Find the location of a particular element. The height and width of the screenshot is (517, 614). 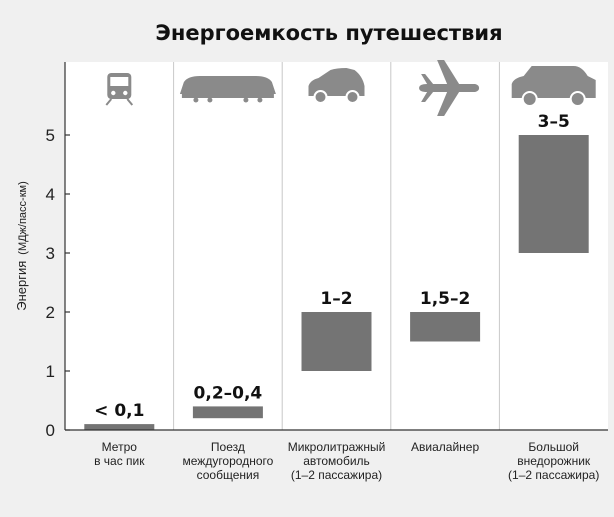

data-label: 1,5–2 is located at coordinates (445, 299).